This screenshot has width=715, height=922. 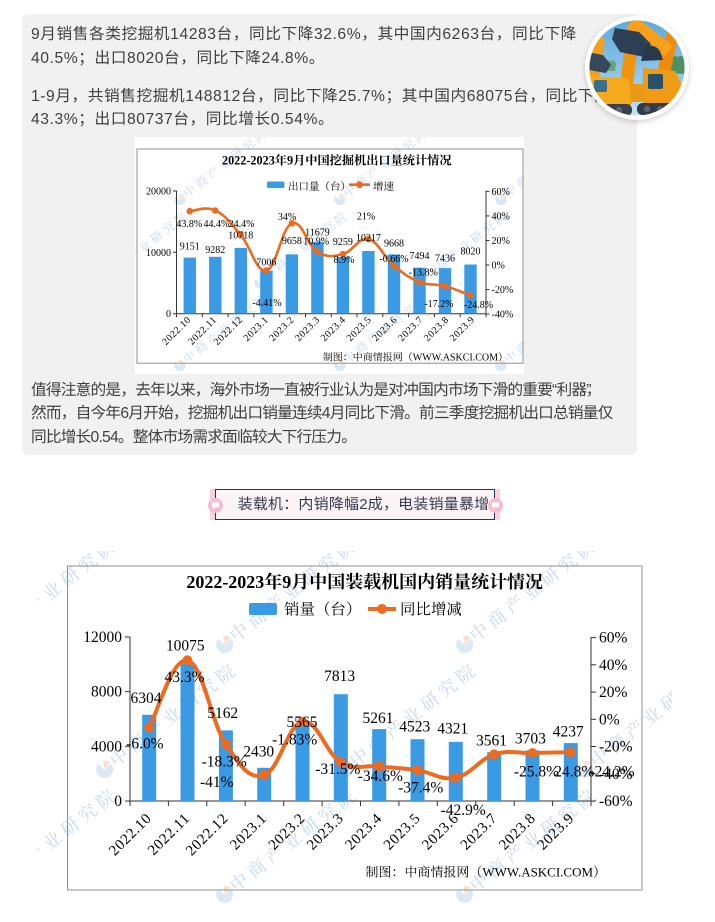 I want to click on svg-text: 9658, so click(x=291, y=241).